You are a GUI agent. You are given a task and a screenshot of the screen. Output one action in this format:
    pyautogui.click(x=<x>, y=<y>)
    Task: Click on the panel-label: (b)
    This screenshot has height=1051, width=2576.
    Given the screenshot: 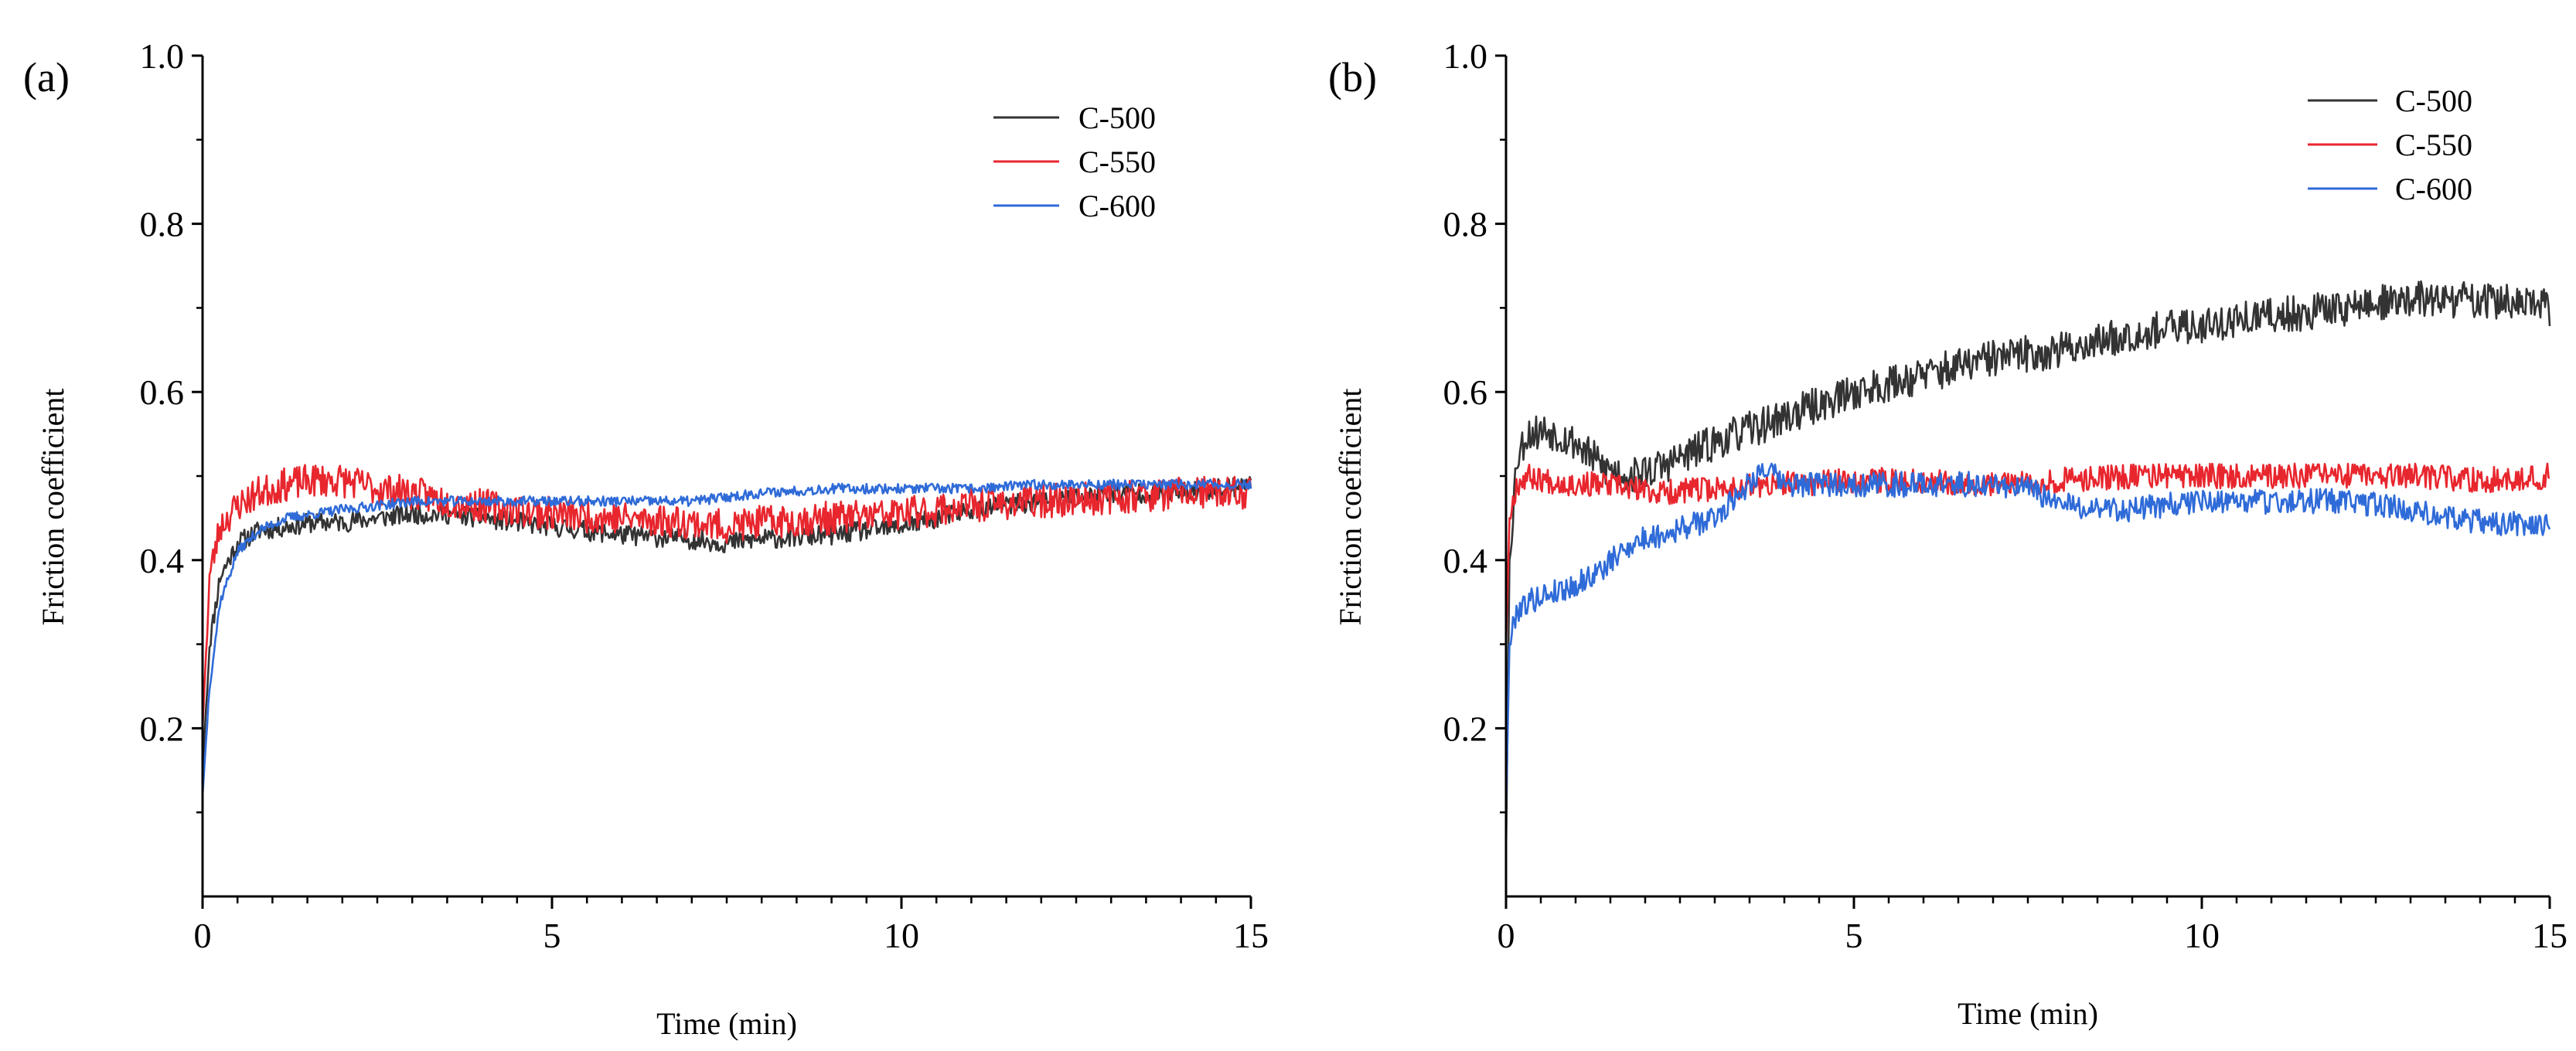 What is the action you would take?
    pyautogui.click(x=1352, y=77)
    